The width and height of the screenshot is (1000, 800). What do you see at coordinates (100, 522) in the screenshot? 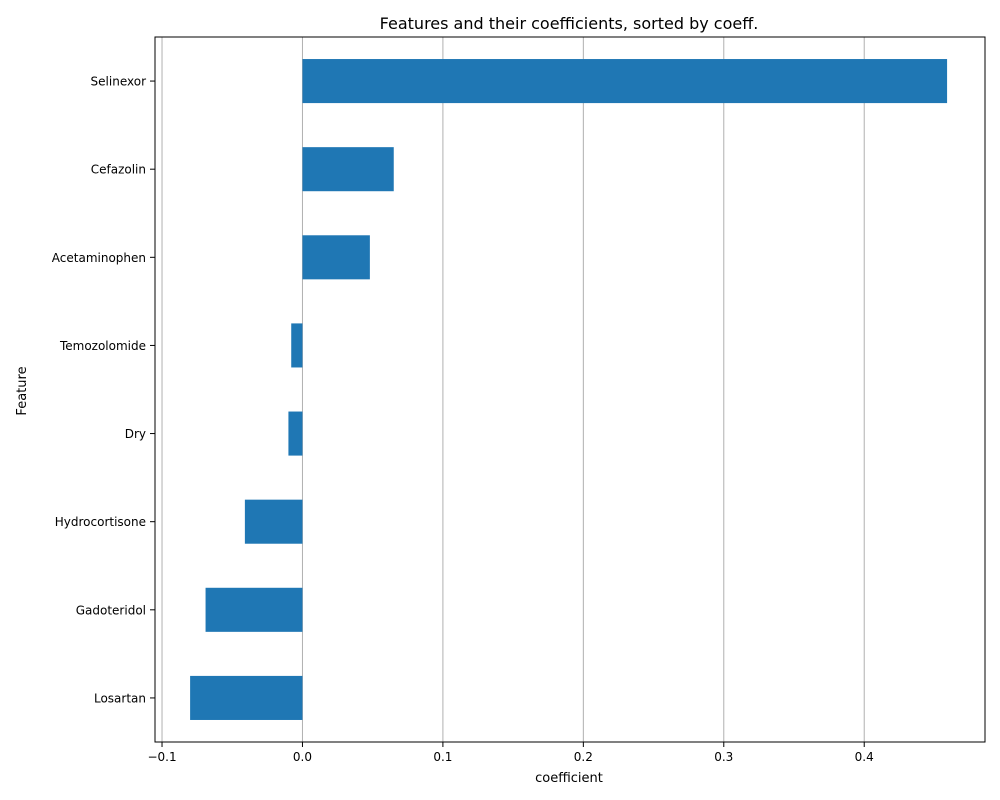
I see `y-tick-label: Hydrocortisone` at bounding box center [100, 522].